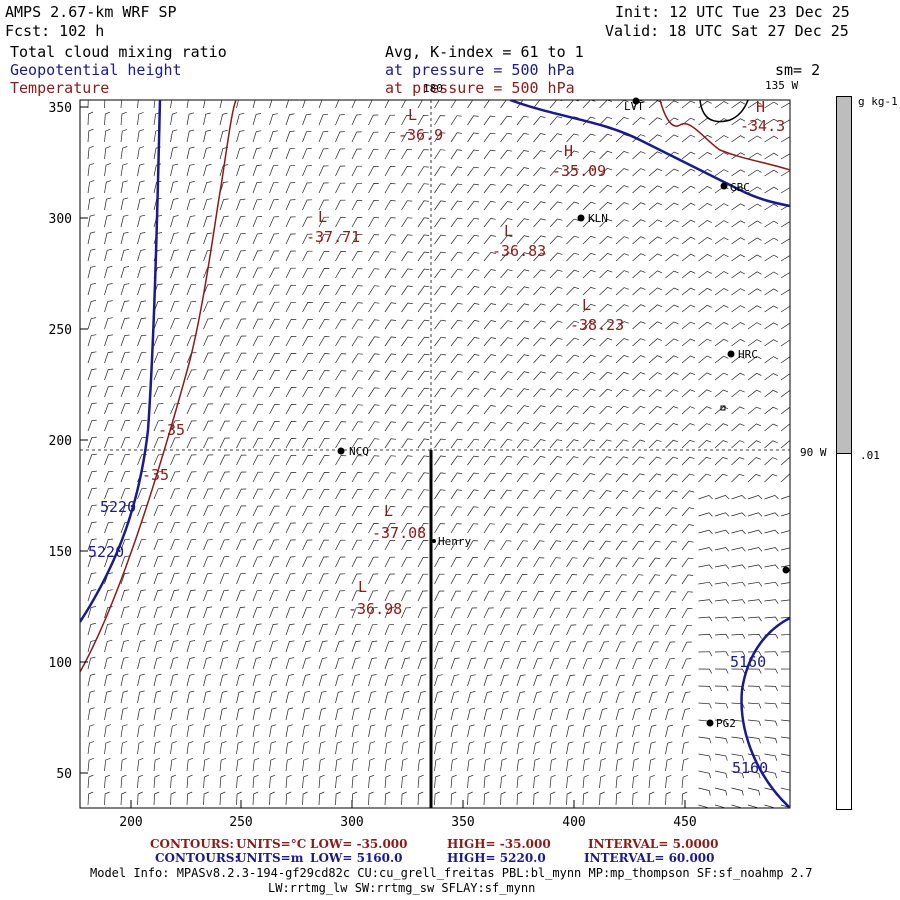 The height and width of the screenshot is (900, 900). Describe the element at coordinates (158, 386) in the screenshot. I see `temp-contour-west` at that location.